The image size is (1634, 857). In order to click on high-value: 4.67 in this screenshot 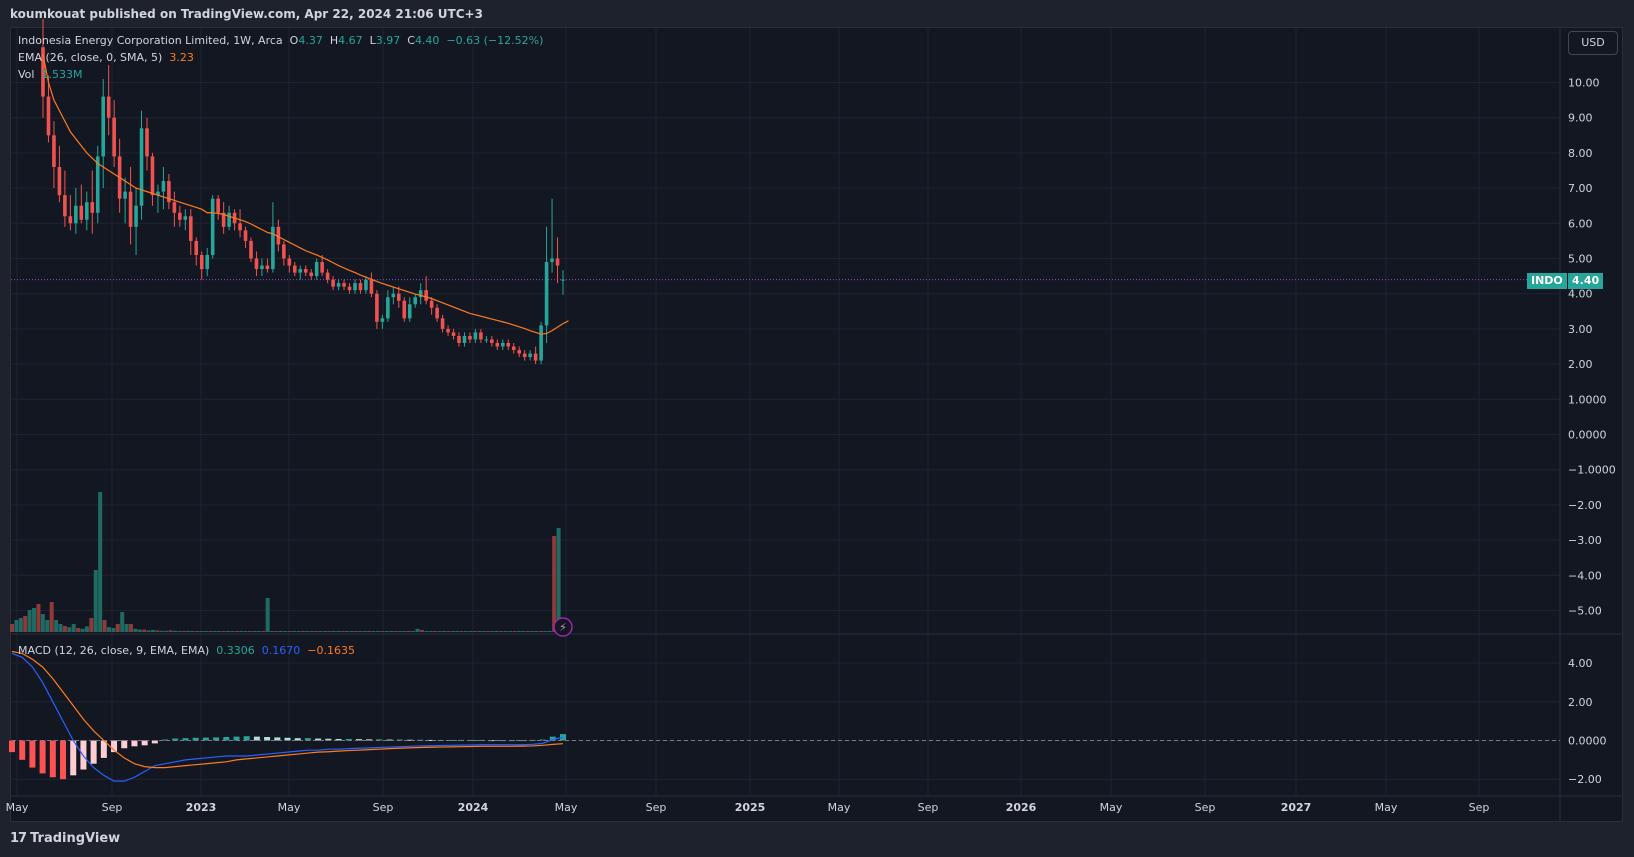, I will do `click(350, 40)`.